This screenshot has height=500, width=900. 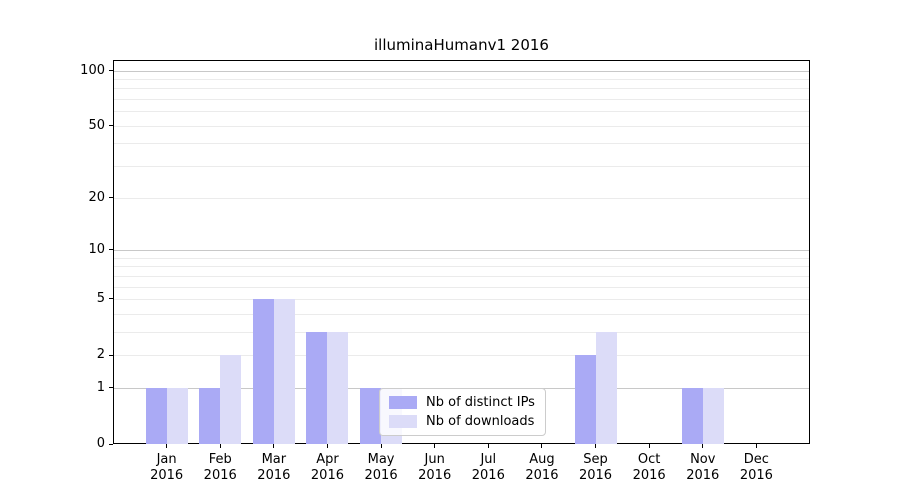 What do you see at coordinates (96, 249) in the screenshot?
I see `y-tick-label: 10` at bounding box center [96, 249].